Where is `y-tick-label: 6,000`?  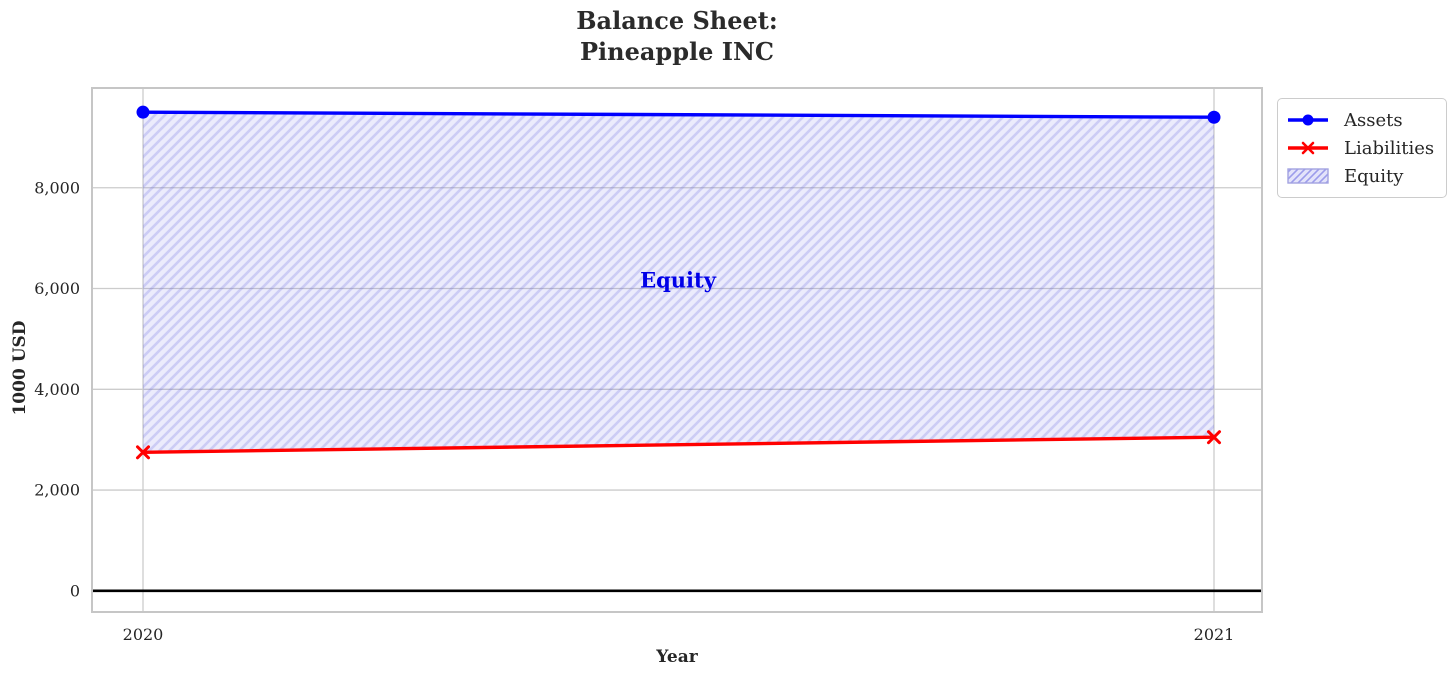
y-tick-label: 6,000 is located at coordinates (57, 288).